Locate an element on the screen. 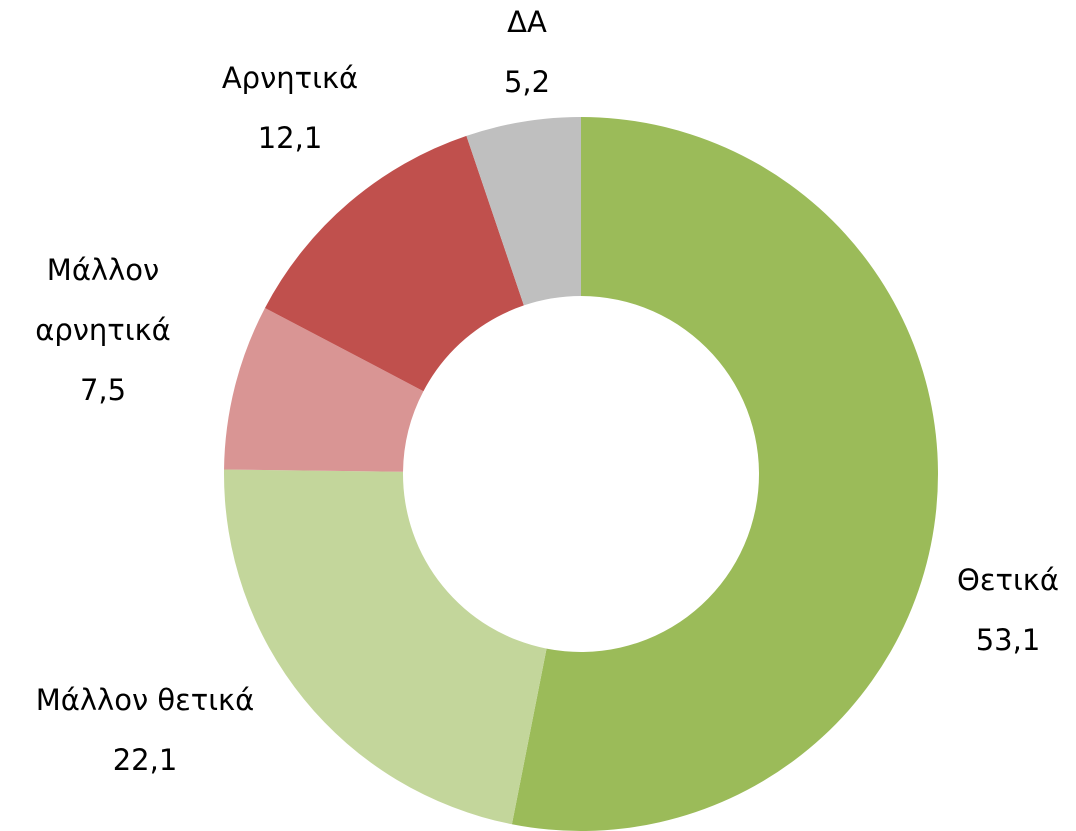  data-label: Θετικά 53,1 is located at coordinates (1008, 610).